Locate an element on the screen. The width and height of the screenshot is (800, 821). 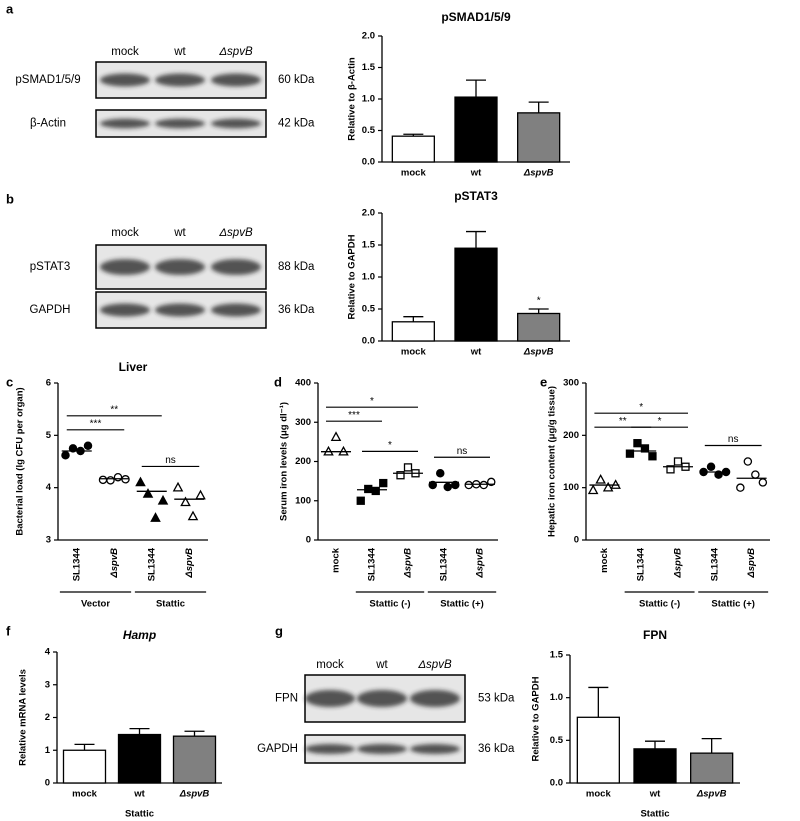
lane-label: mock is located at coordinates (125, 52).